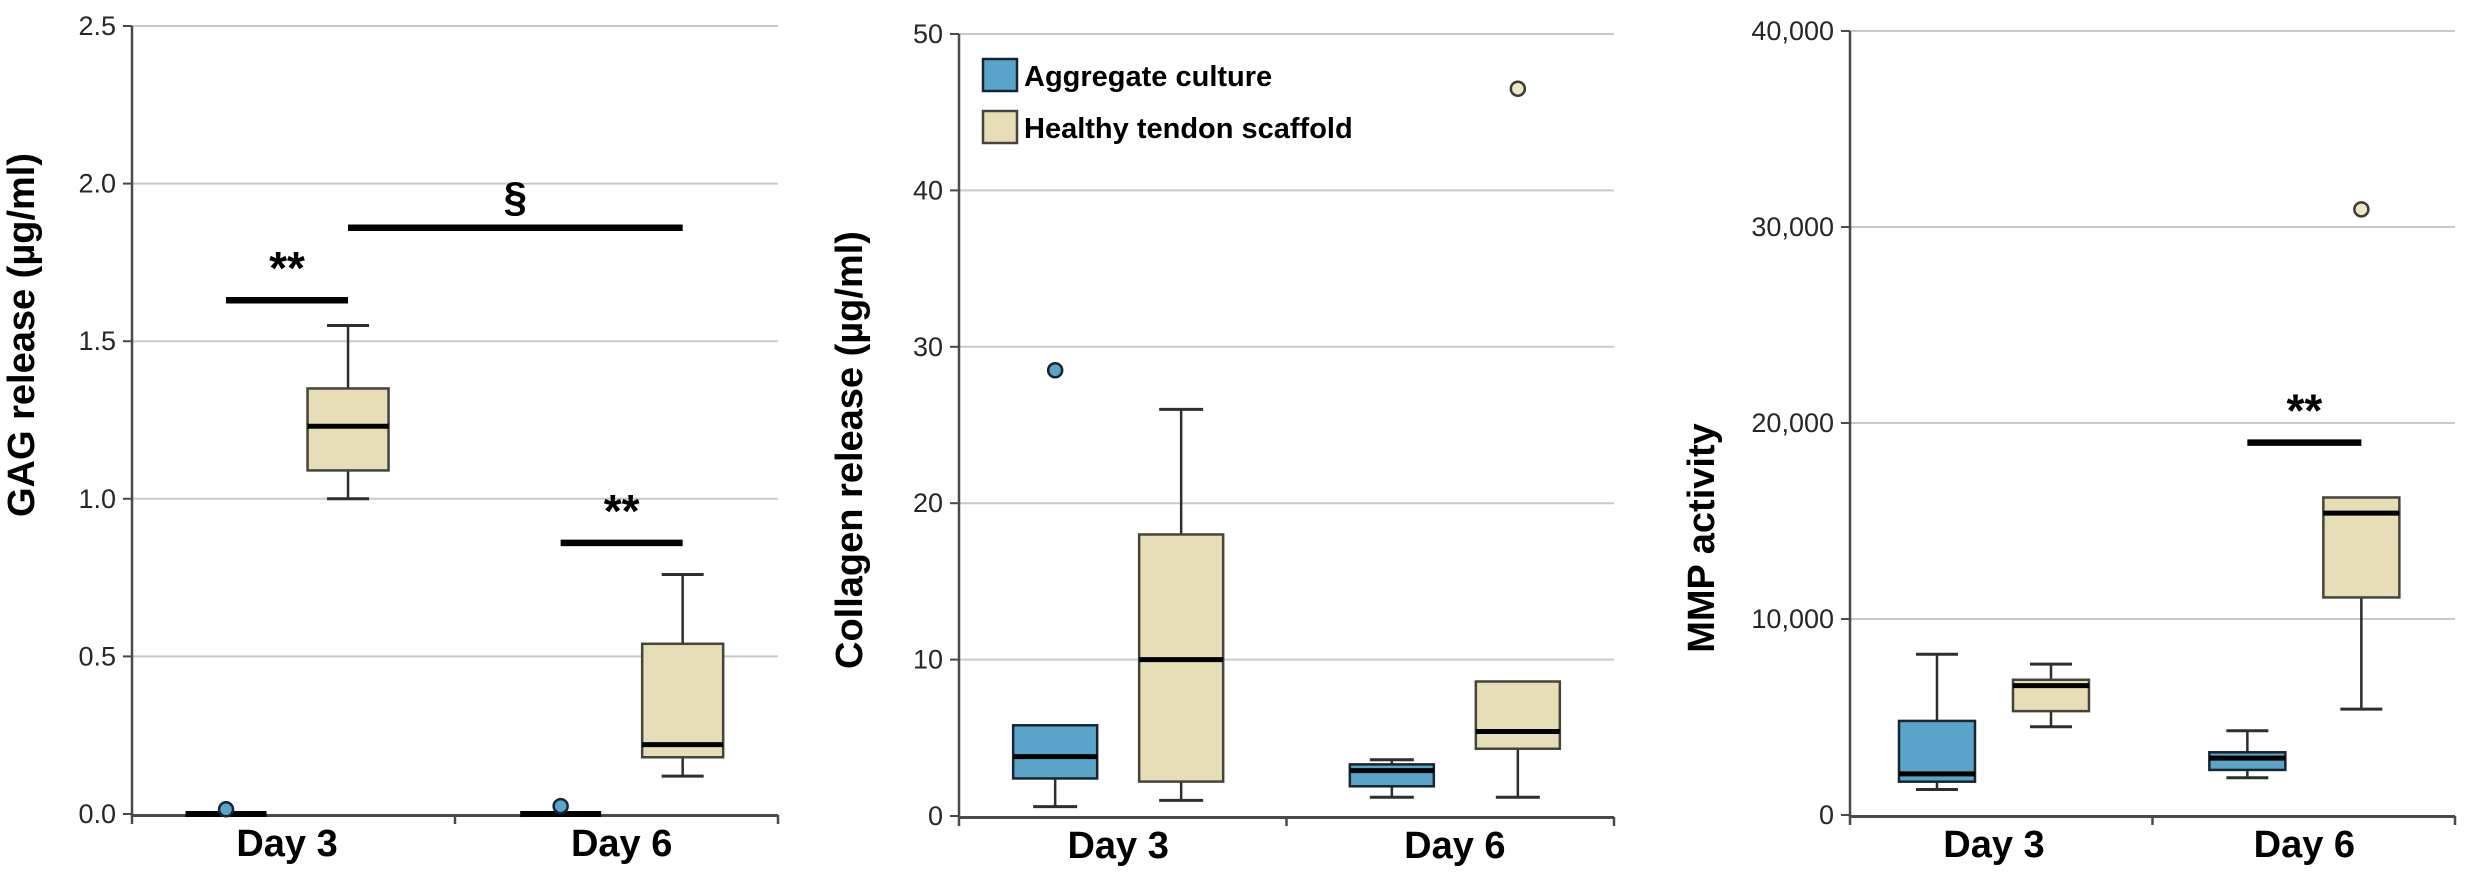  What do you see at coordinates (1792, 619) in the screenshot?
I see `y-tick-label: 10,000` at bounding box center [1792, 619].